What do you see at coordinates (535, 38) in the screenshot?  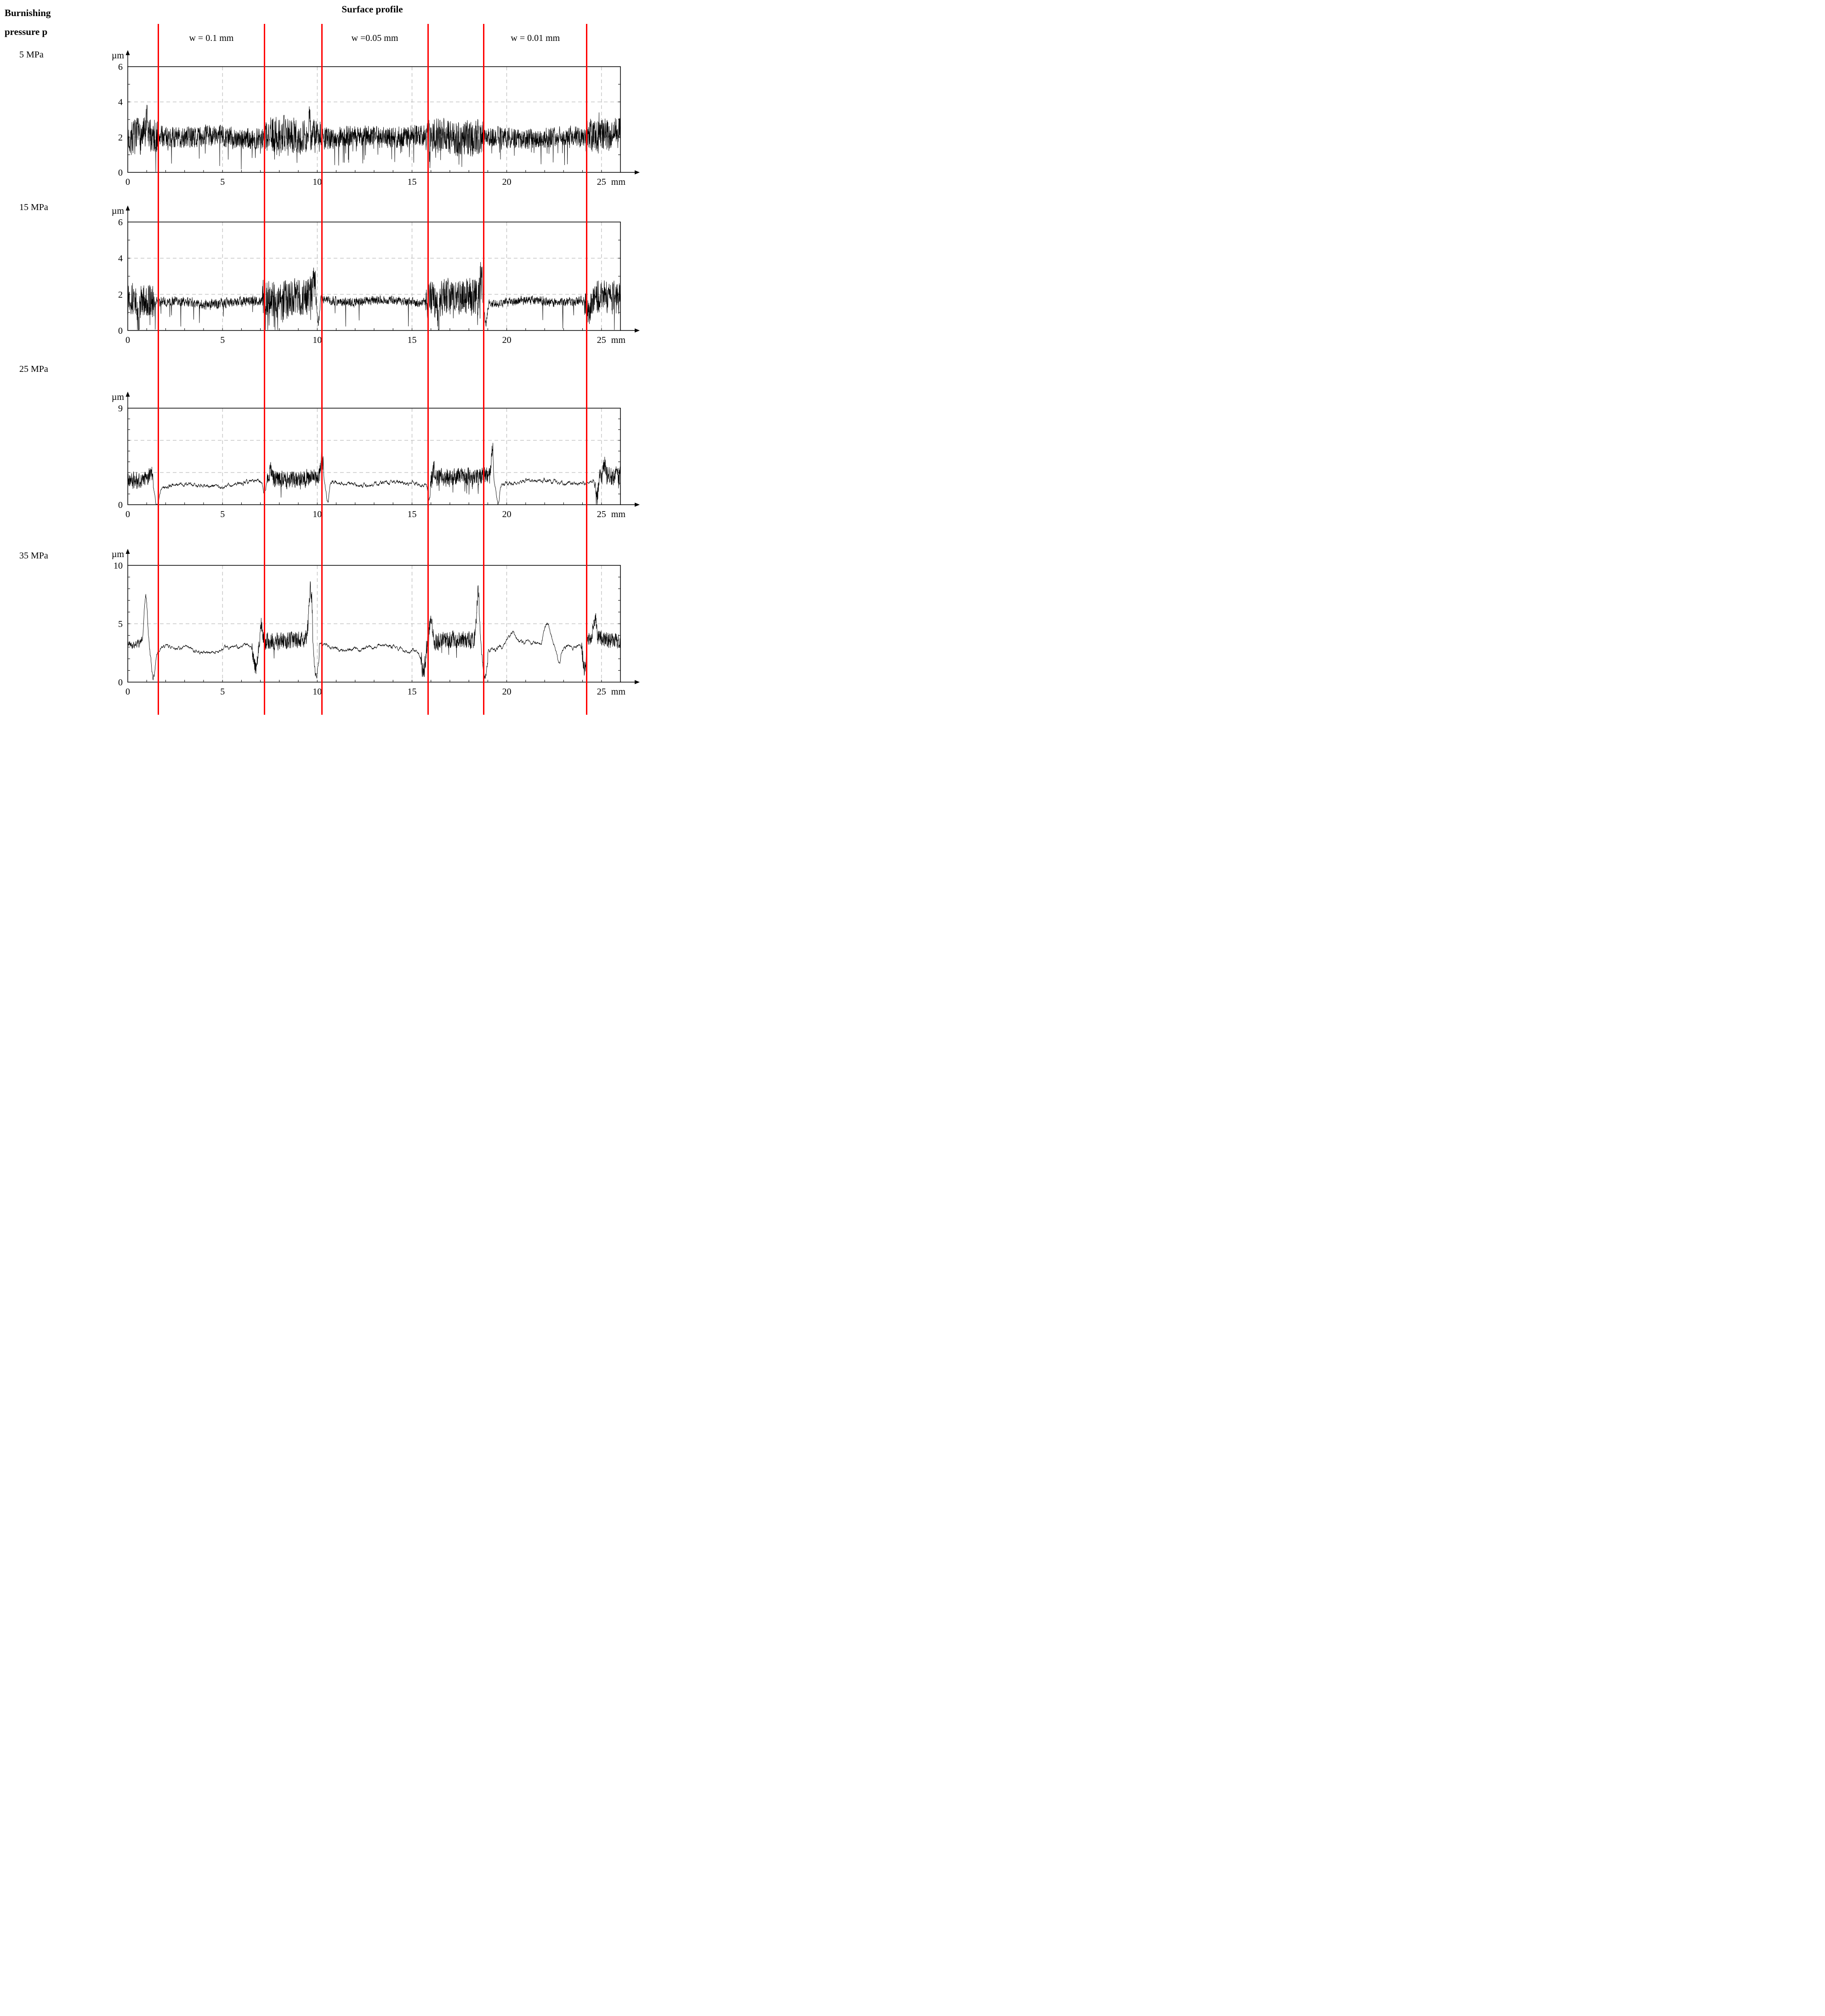 I see `column-label-w-0.01mm: w = 0.01 mm` at bounding box center [535, 38].